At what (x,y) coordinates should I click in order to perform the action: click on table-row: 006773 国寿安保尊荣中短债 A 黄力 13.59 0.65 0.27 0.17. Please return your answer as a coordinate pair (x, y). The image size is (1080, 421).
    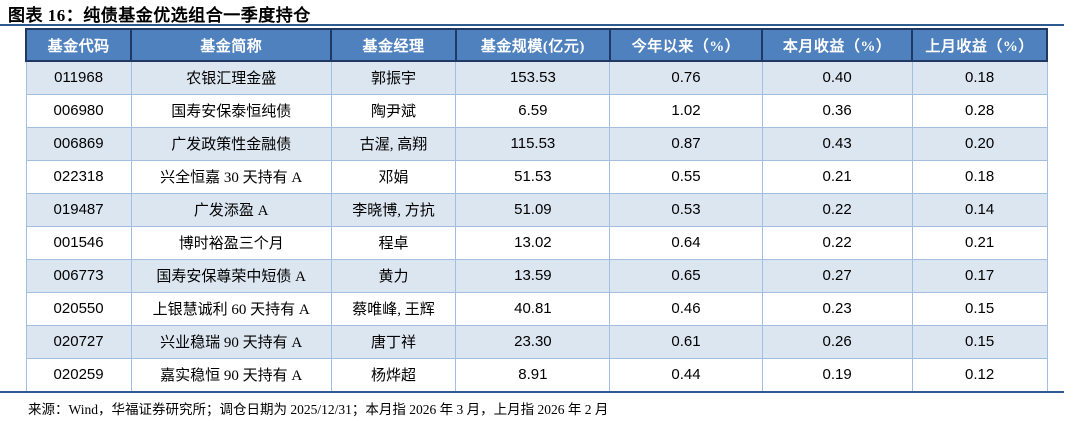
    Looking at the image, I should click on (536, 275).